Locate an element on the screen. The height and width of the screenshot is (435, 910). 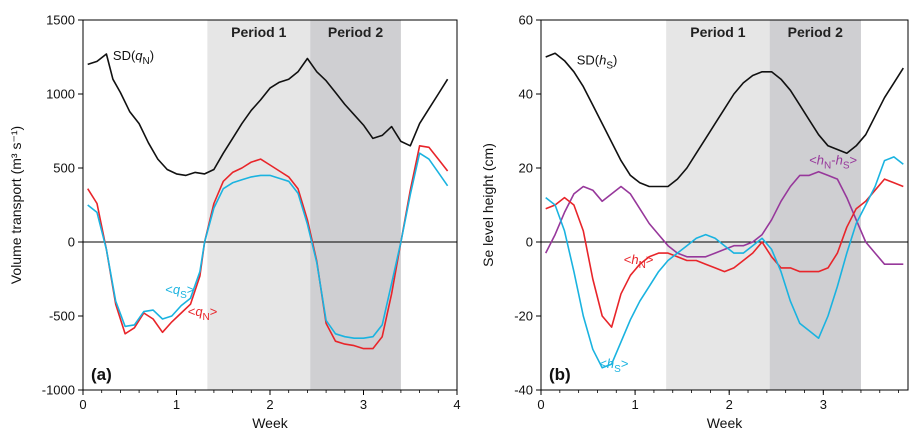
panel-label: (b) is located at coordinates (560, 374).